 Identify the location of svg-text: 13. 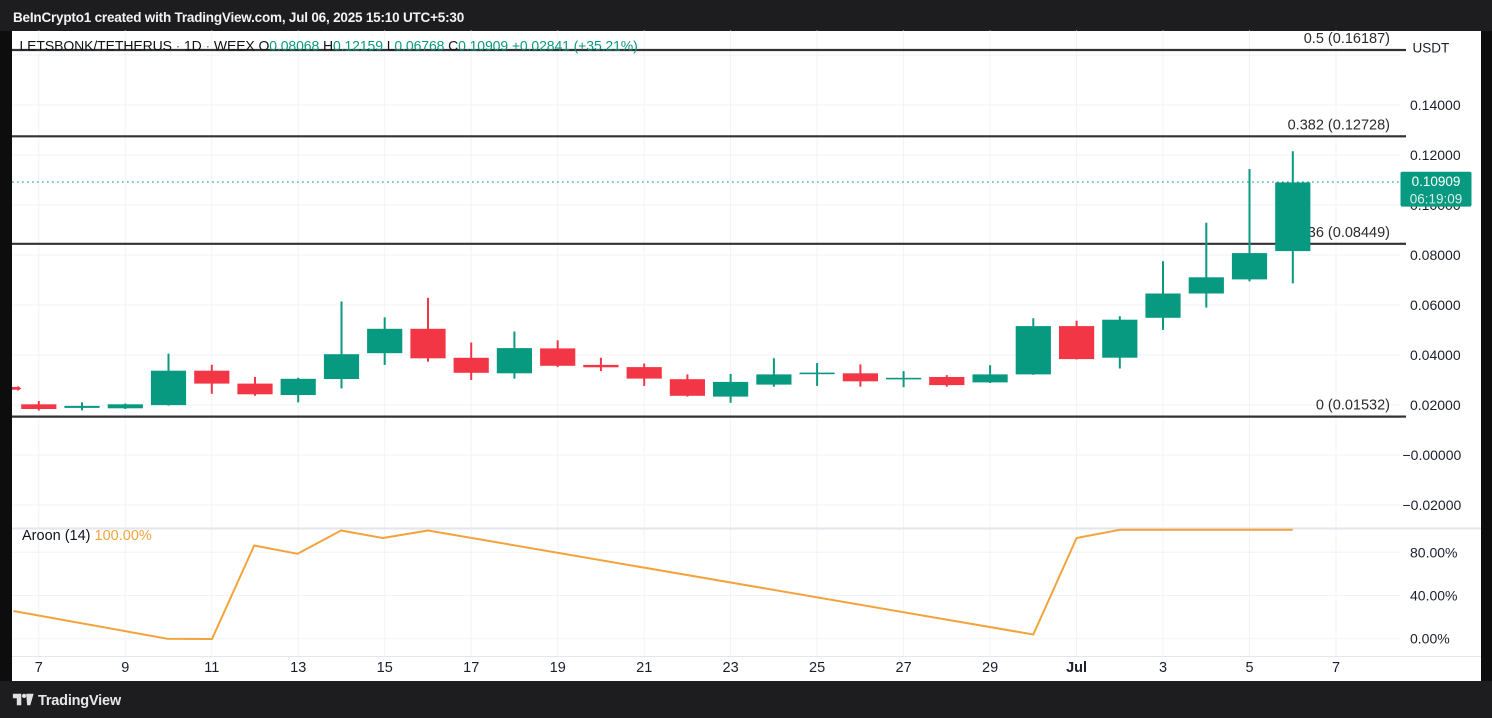
(298, 668).